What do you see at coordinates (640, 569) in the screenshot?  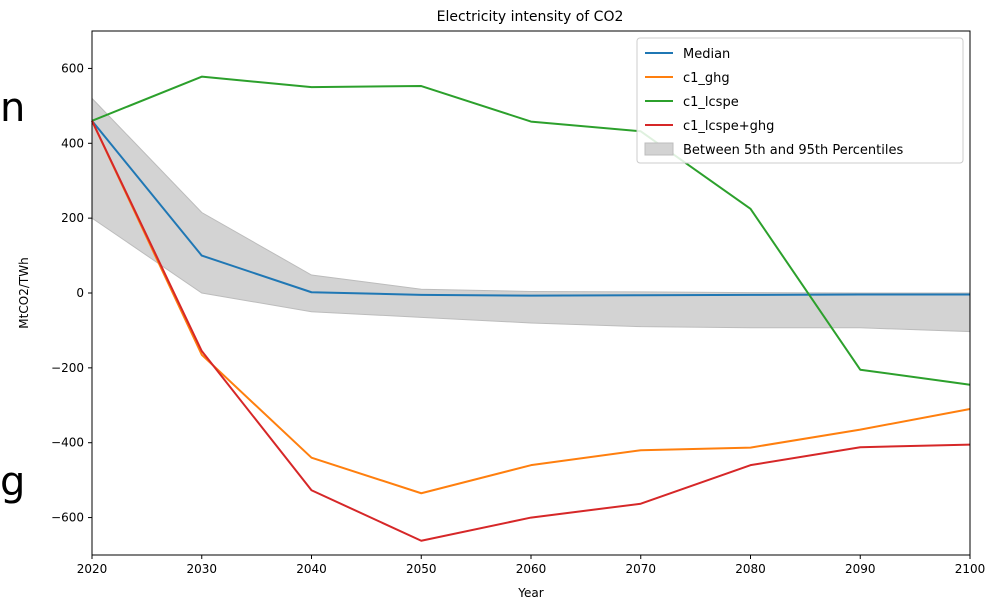 I see `x-tick-label: 2070` at bounding box center [640, 569].